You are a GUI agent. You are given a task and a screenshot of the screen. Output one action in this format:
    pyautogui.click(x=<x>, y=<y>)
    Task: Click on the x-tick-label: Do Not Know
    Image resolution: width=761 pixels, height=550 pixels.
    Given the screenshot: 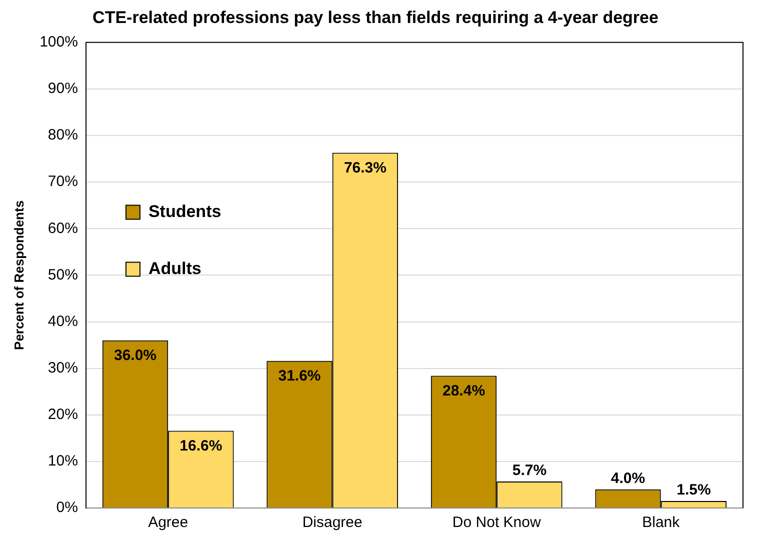 What is the action you would take?
    pyautogui.click(x=496, y=523)
    